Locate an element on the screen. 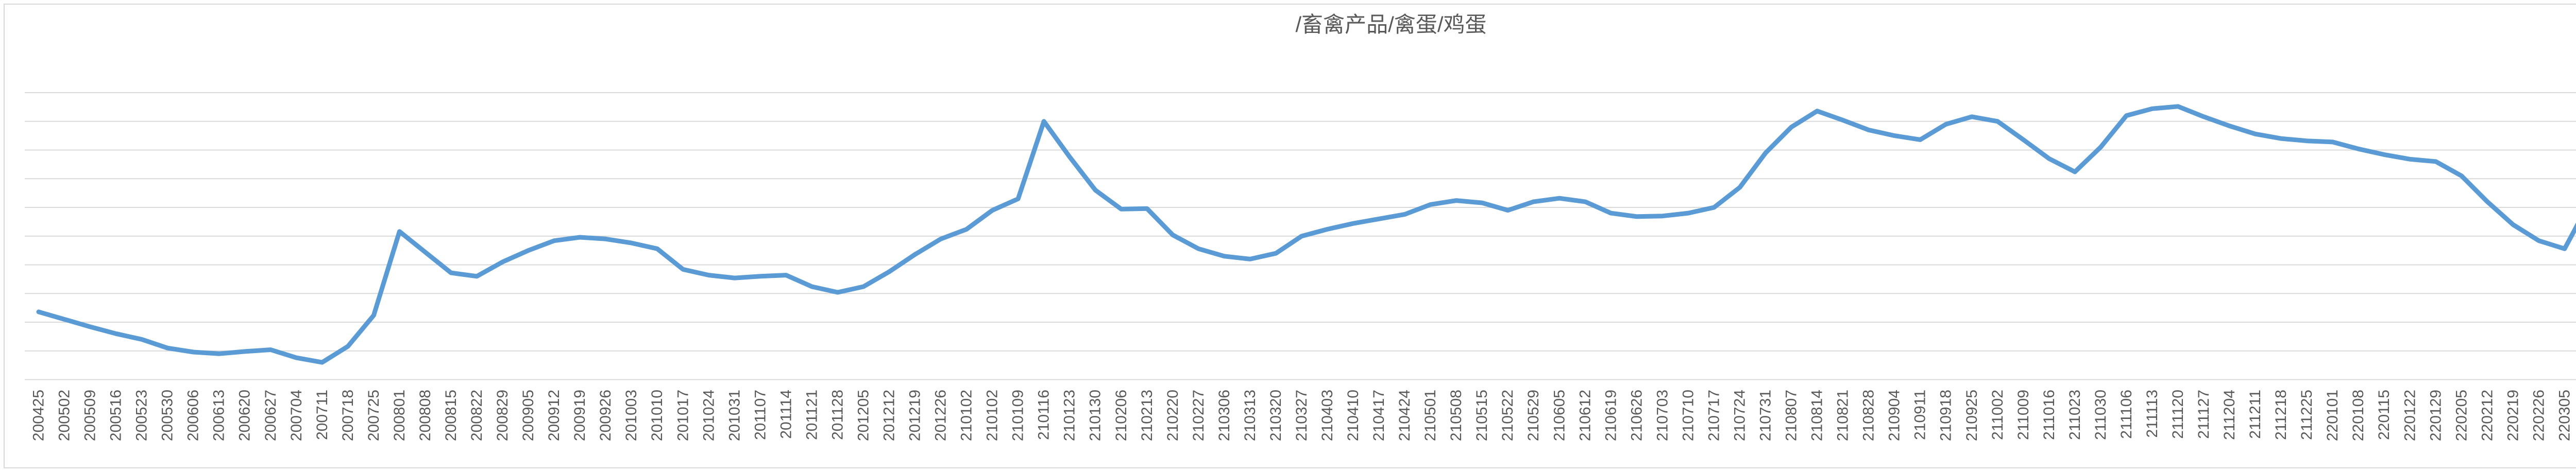 This screenshot has width=2576, height=473. x-tick-label-52-210417: 210417 is located at coordinates (1378, 415).